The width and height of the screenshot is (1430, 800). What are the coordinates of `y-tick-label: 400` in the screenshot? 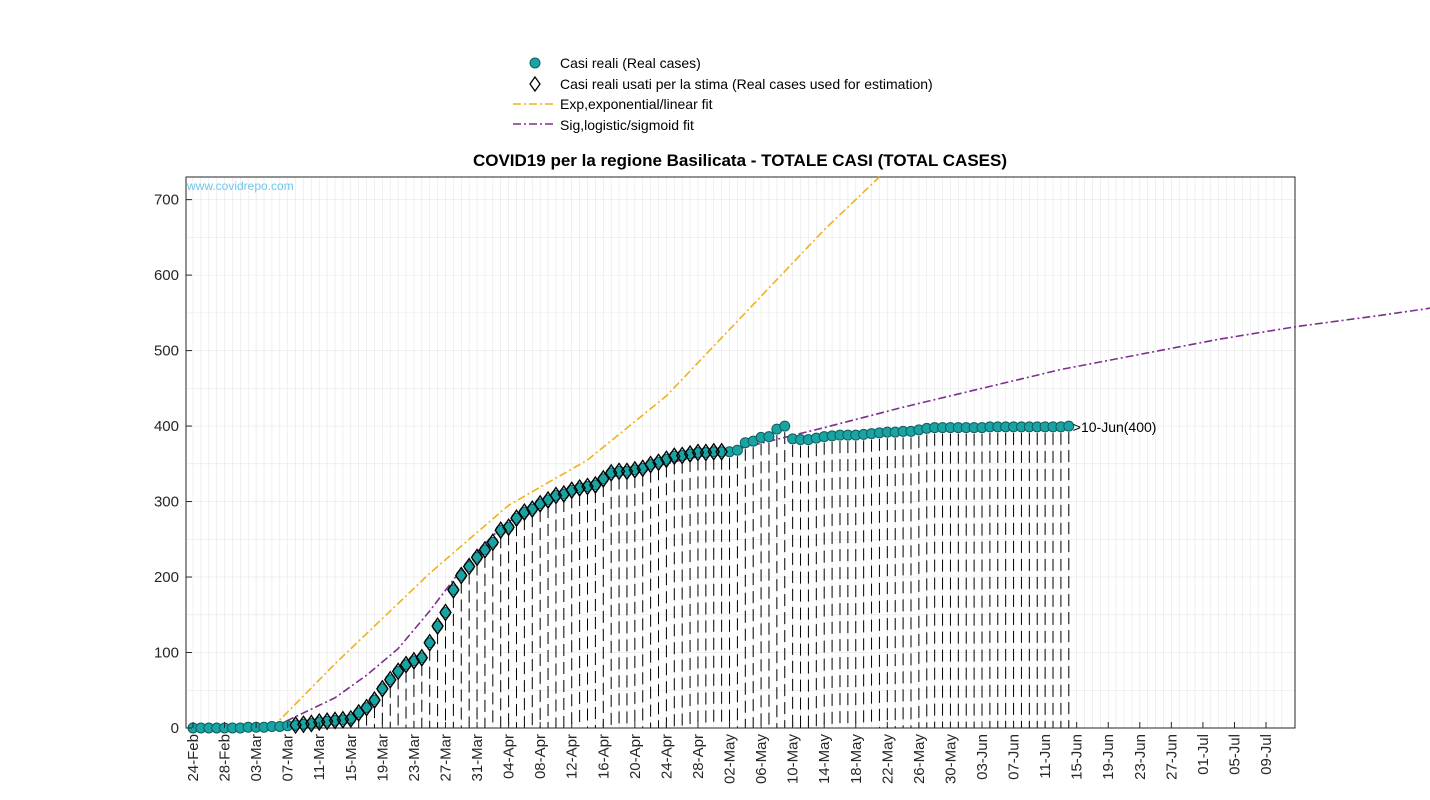 It's located at (166, 426).